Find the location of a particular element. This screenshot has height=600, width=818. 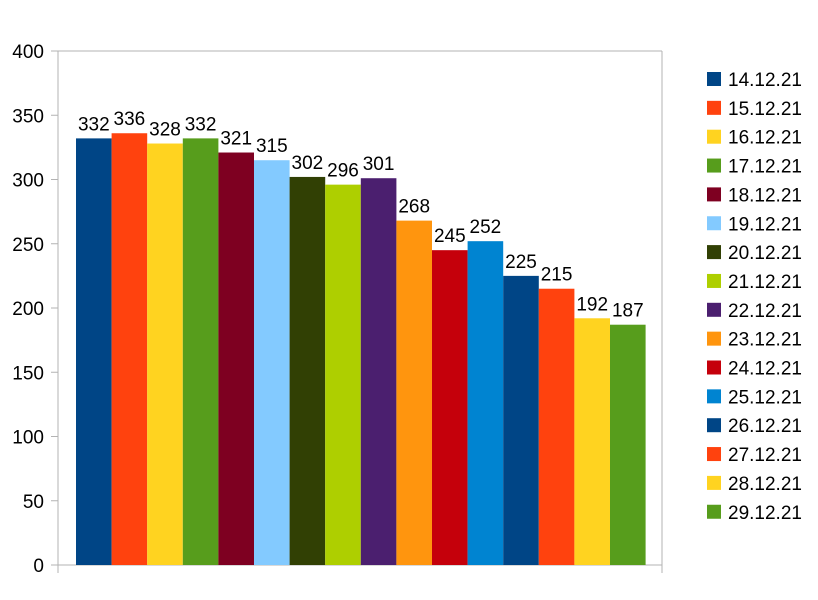

legend-label: 20.12.21 is located at coordinates (765, 253).